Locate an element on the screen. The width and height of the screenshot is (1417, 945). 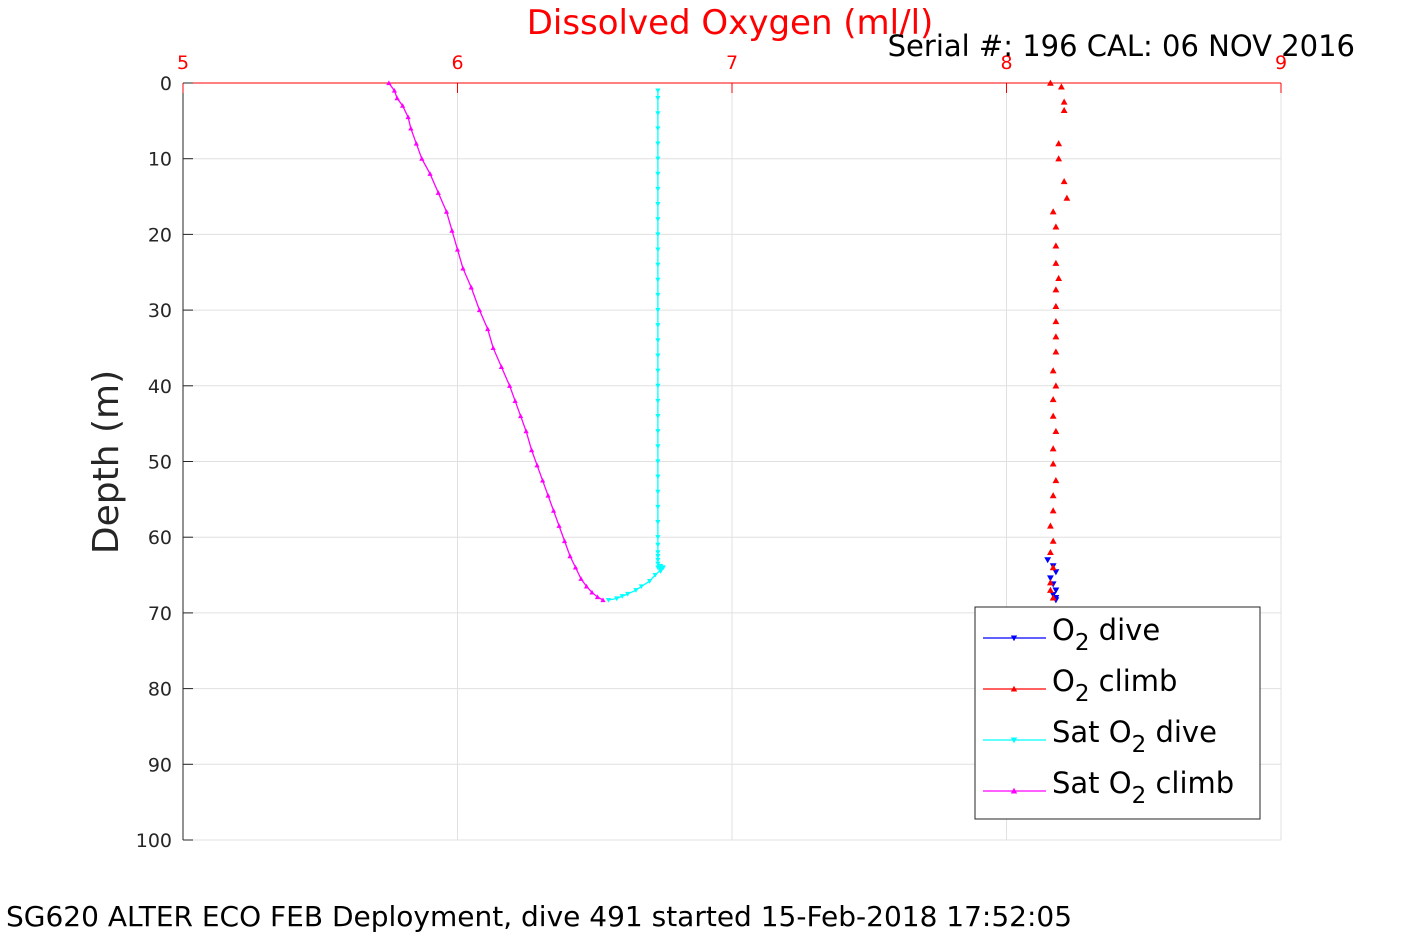
y-tick-label: 100 is located at coordinates (154, 841).